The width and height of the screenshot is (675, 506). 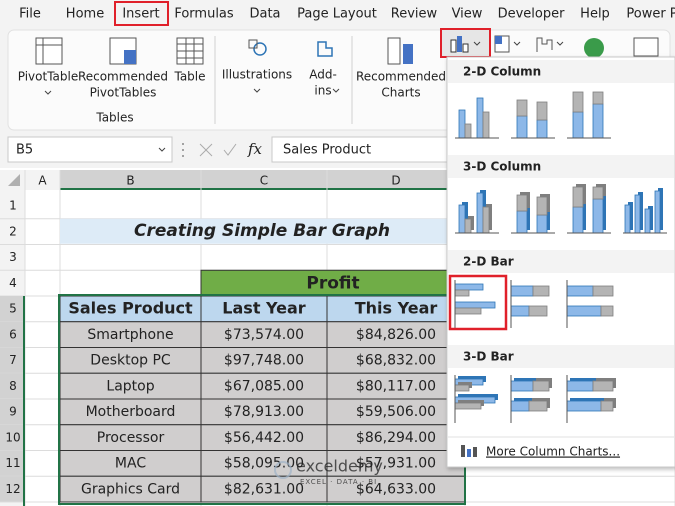 What do you see at coordinates (14, 180) in the screenshot?
I see `select-all` at bounding box center [14, 180].